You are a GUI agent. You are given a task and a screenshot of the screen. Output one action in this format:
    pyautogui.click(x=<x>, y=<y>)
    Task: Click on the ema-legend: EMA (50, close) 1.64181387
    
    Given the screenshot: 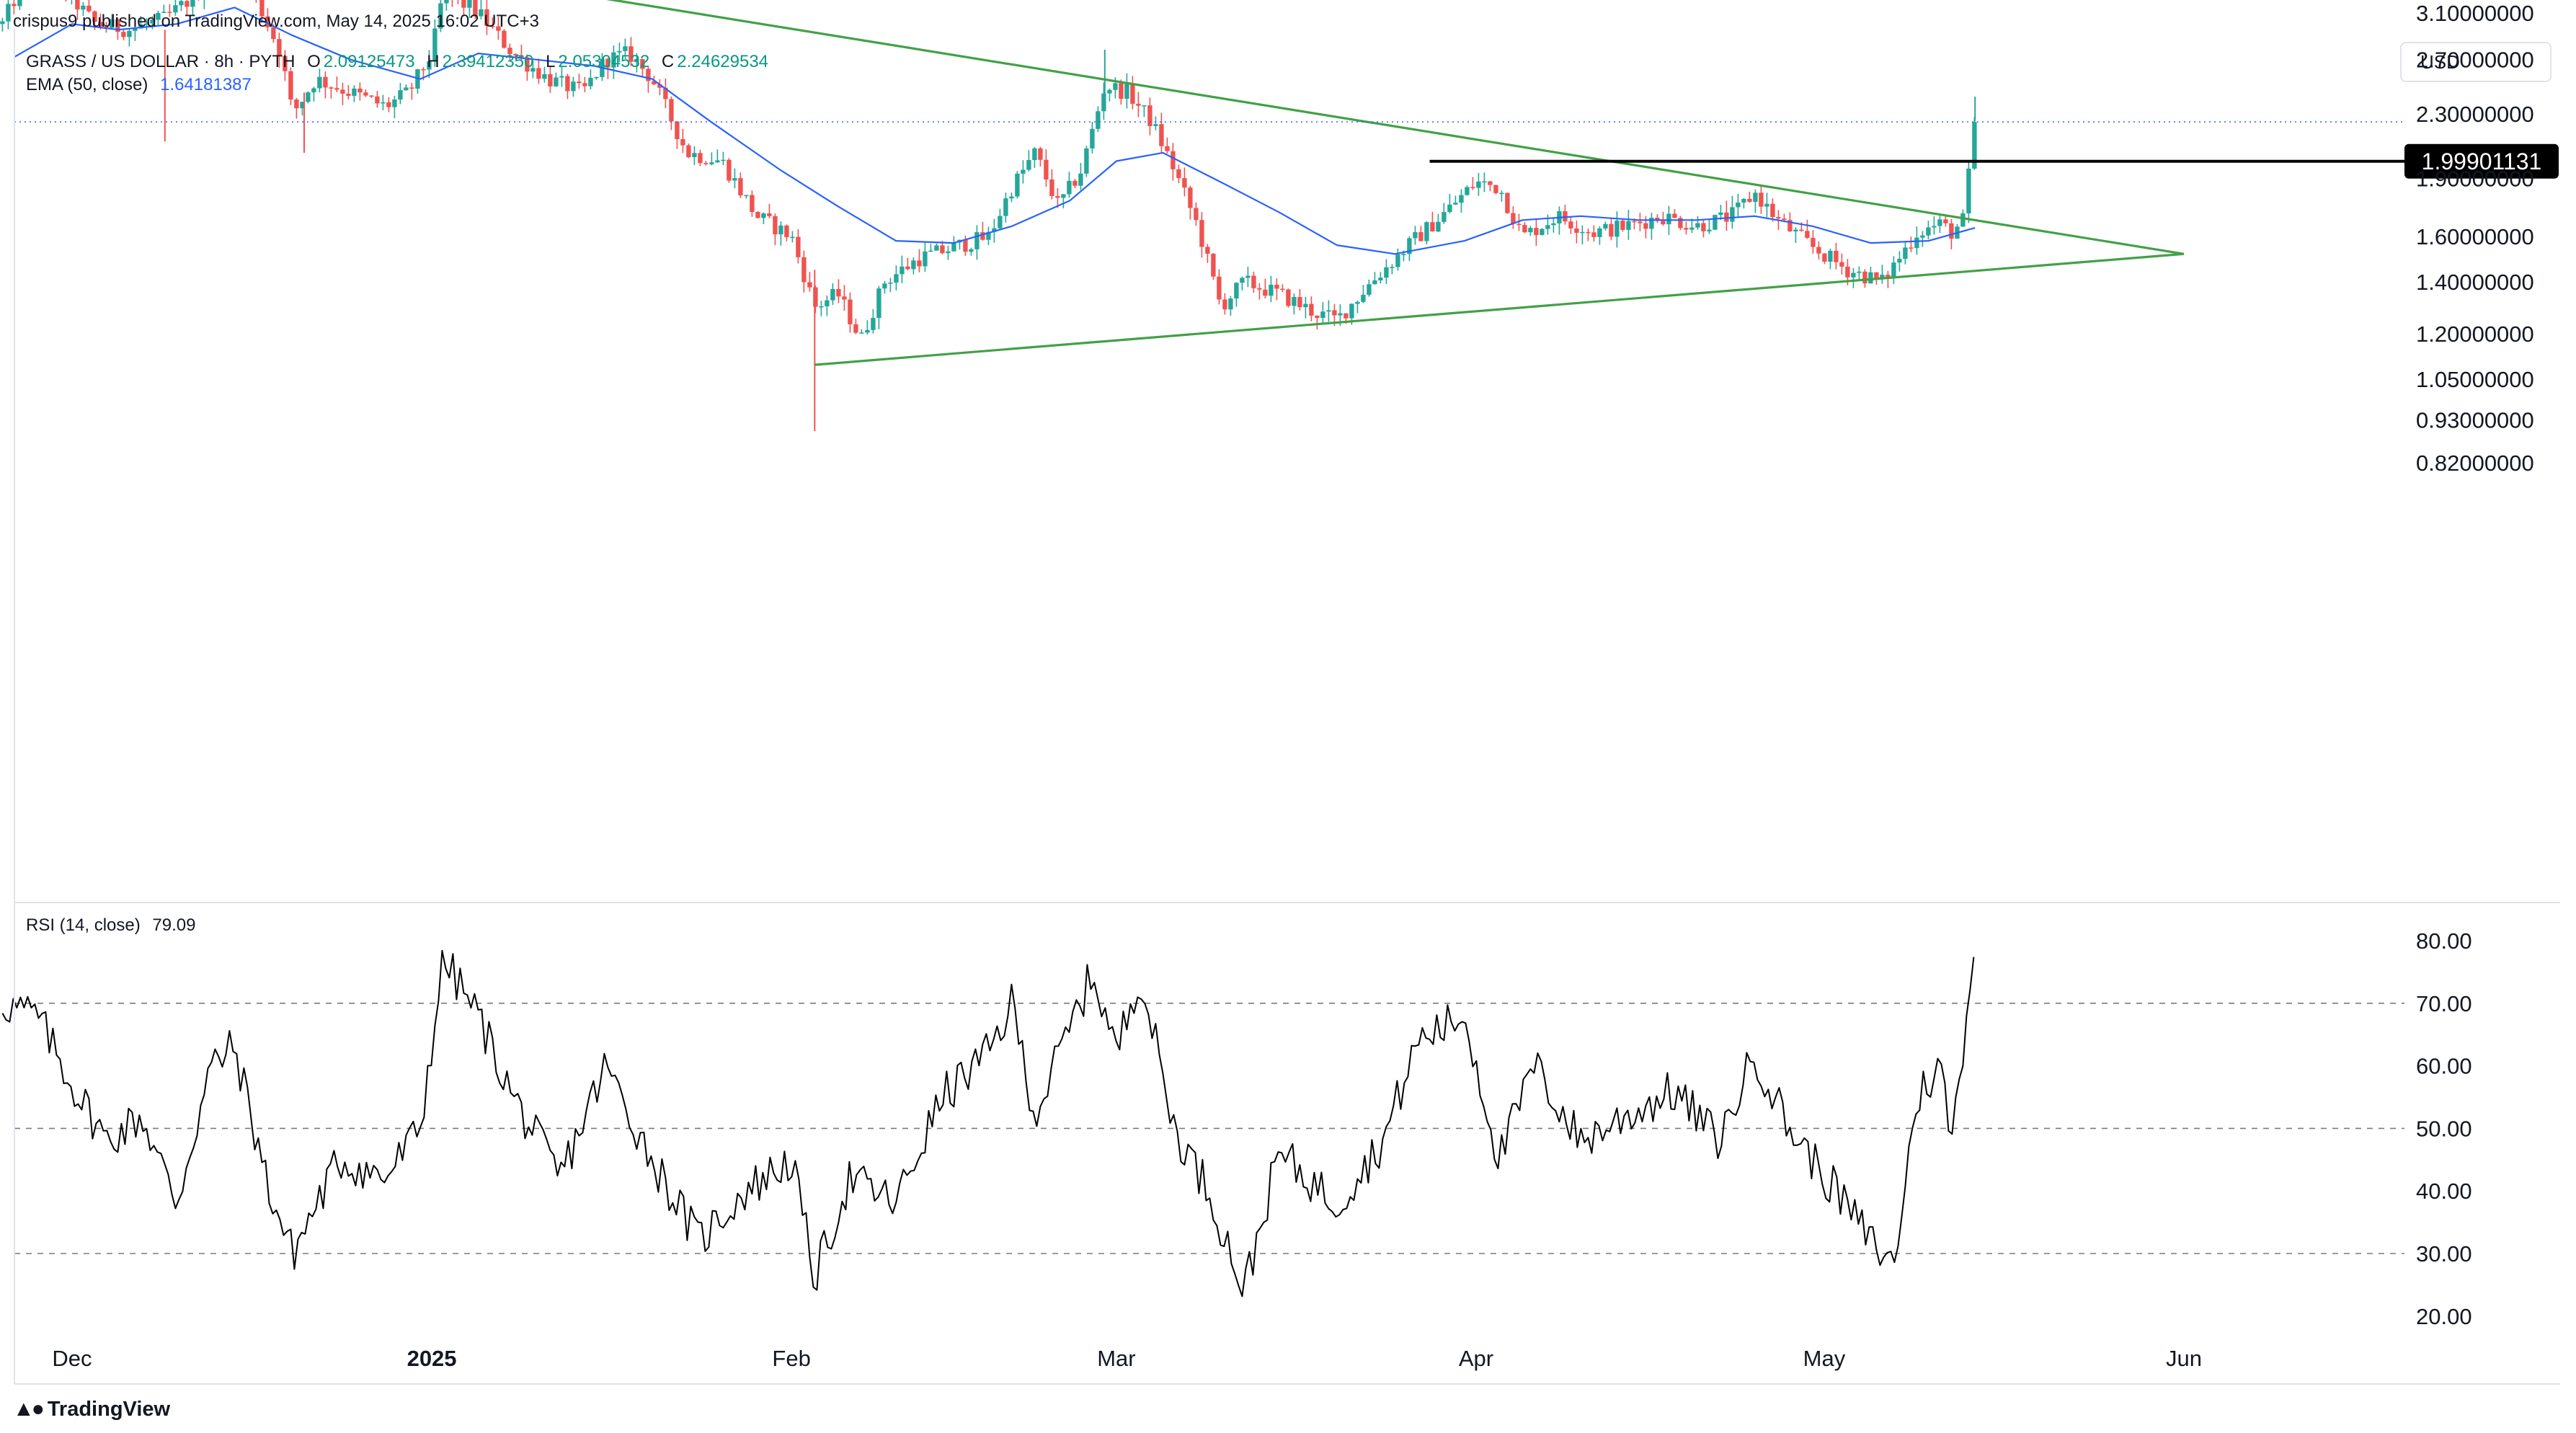 What is the action you would take?
    pyautogui.click(x=142, y=85)
    